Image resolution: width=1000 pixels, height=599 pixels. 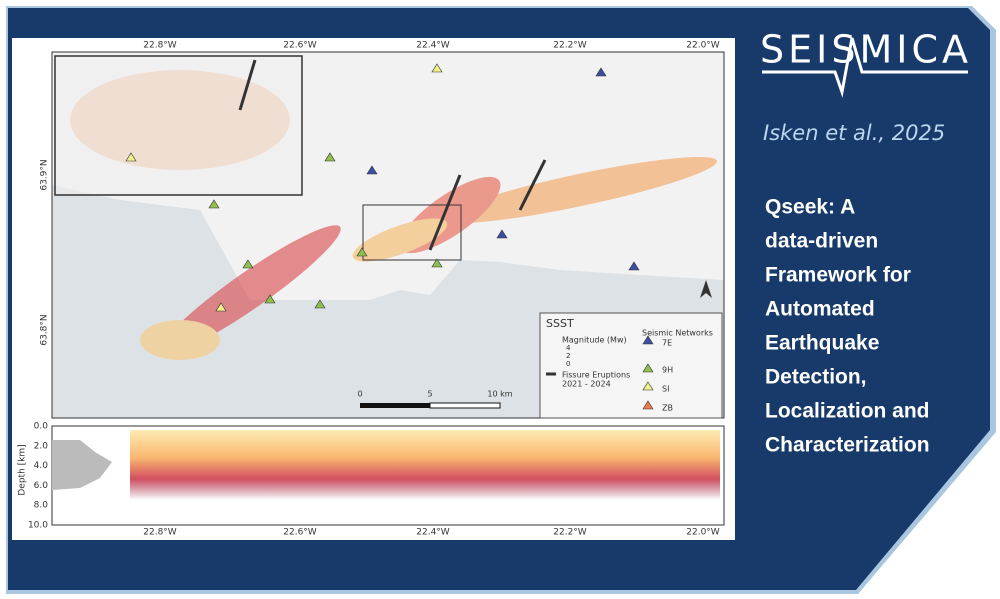 What do you see at coordinates (568, 356) in the screenshot?
I see `legend-label: 2` at bounding box center [568, 356].